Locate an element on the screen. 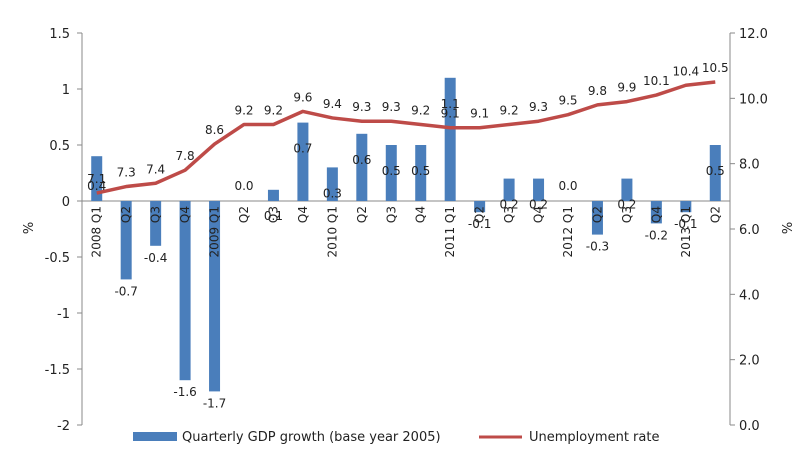 The height and width of the screenshot is (465, 800). y-left-tick-label: -0.5 is located at coordinates (57, 258).